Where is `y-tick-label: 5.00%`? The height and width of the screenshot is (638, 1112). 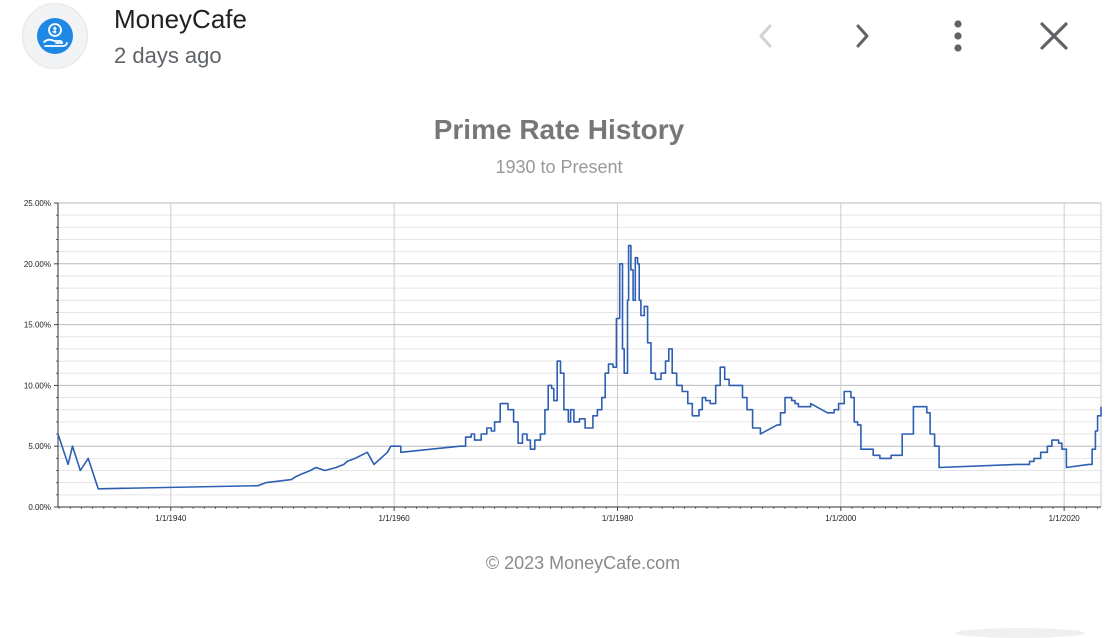
y-tick-label: 5.00% is located at coordinates (39, 446).